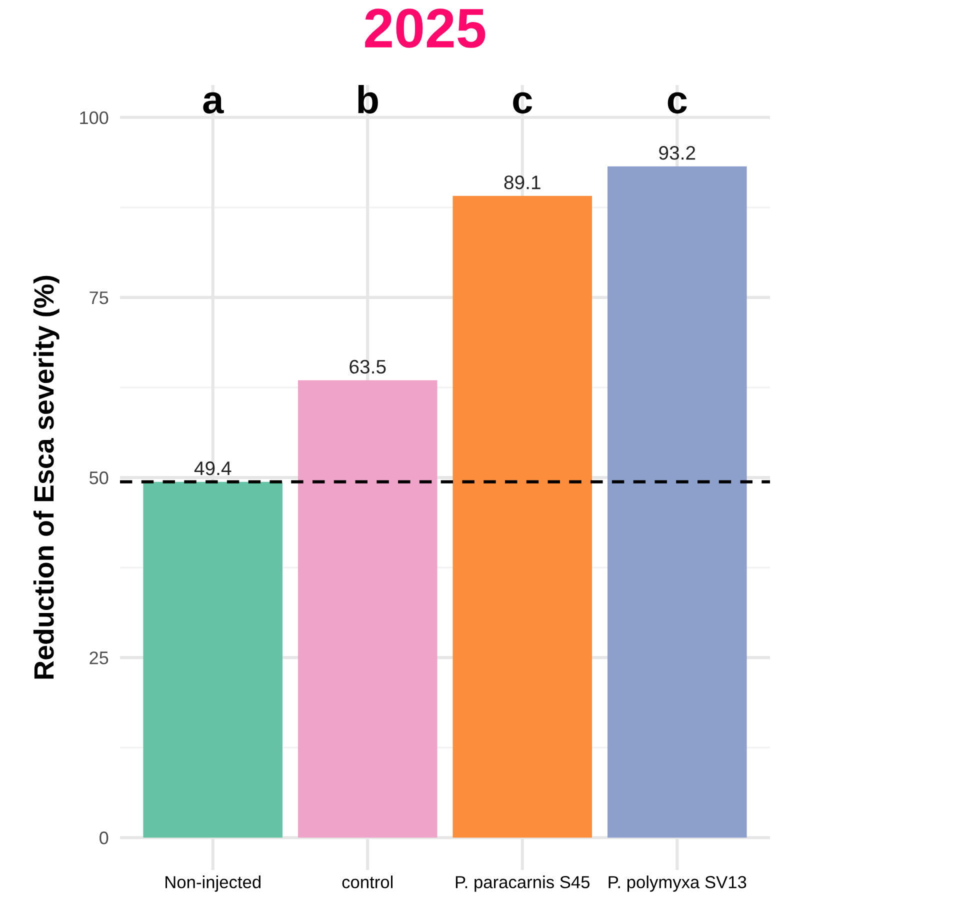 Image resolution: width=955 pixels, height=901 pixels. I want to click on x-tick-label: control, so click(367, 882).